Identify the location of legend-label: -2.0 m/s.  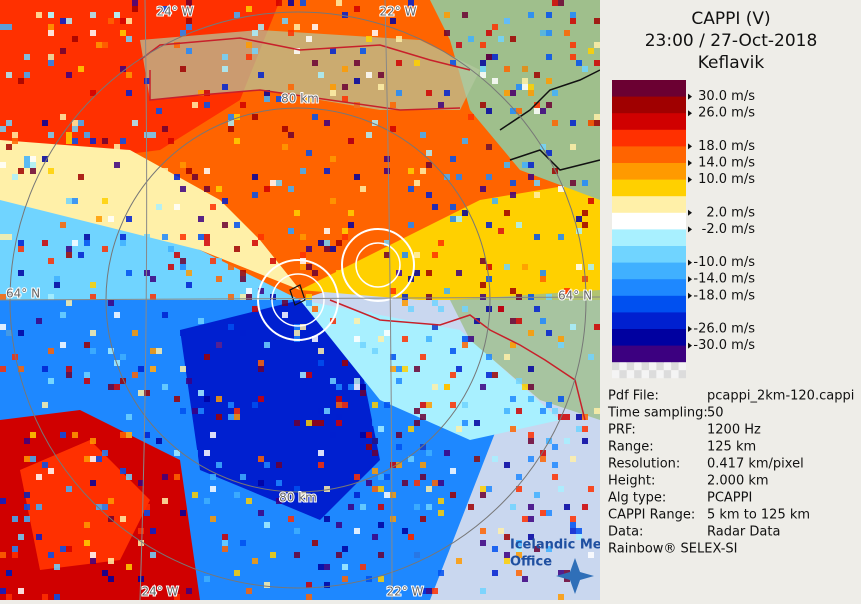
(729, 229).